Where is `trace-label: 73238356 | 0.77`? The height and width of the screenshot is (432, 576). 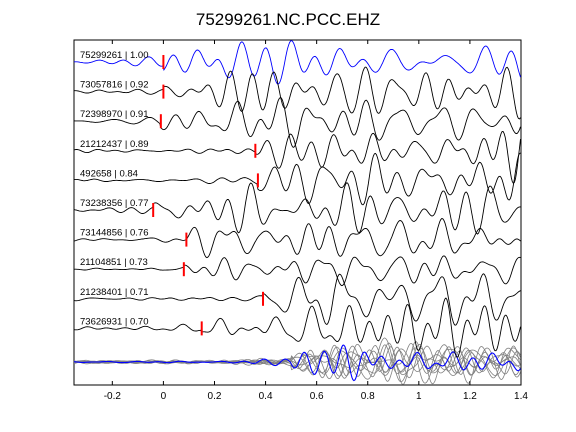 trace-label: 73238356 | 0.77 is located at coordinates (114, 203).